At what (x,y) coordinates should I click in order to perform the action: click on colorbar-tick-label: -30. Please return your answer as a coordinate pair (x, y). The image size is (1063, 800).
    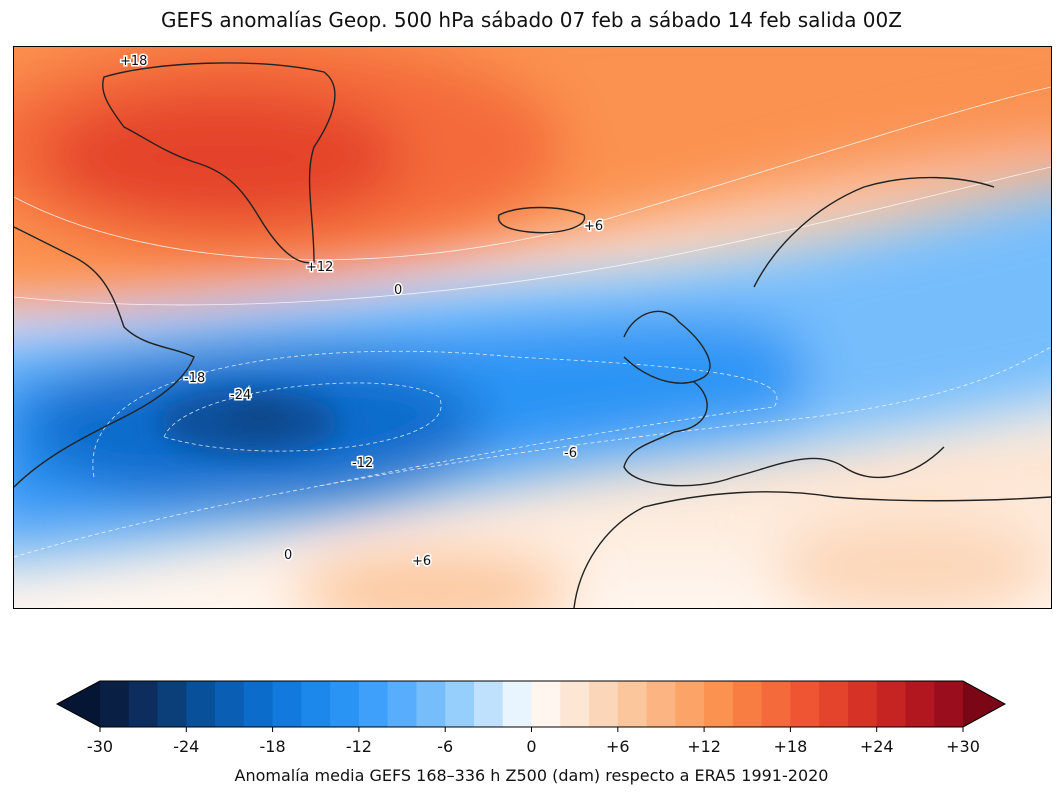
    Looking at the image, I should click on (100, 746).